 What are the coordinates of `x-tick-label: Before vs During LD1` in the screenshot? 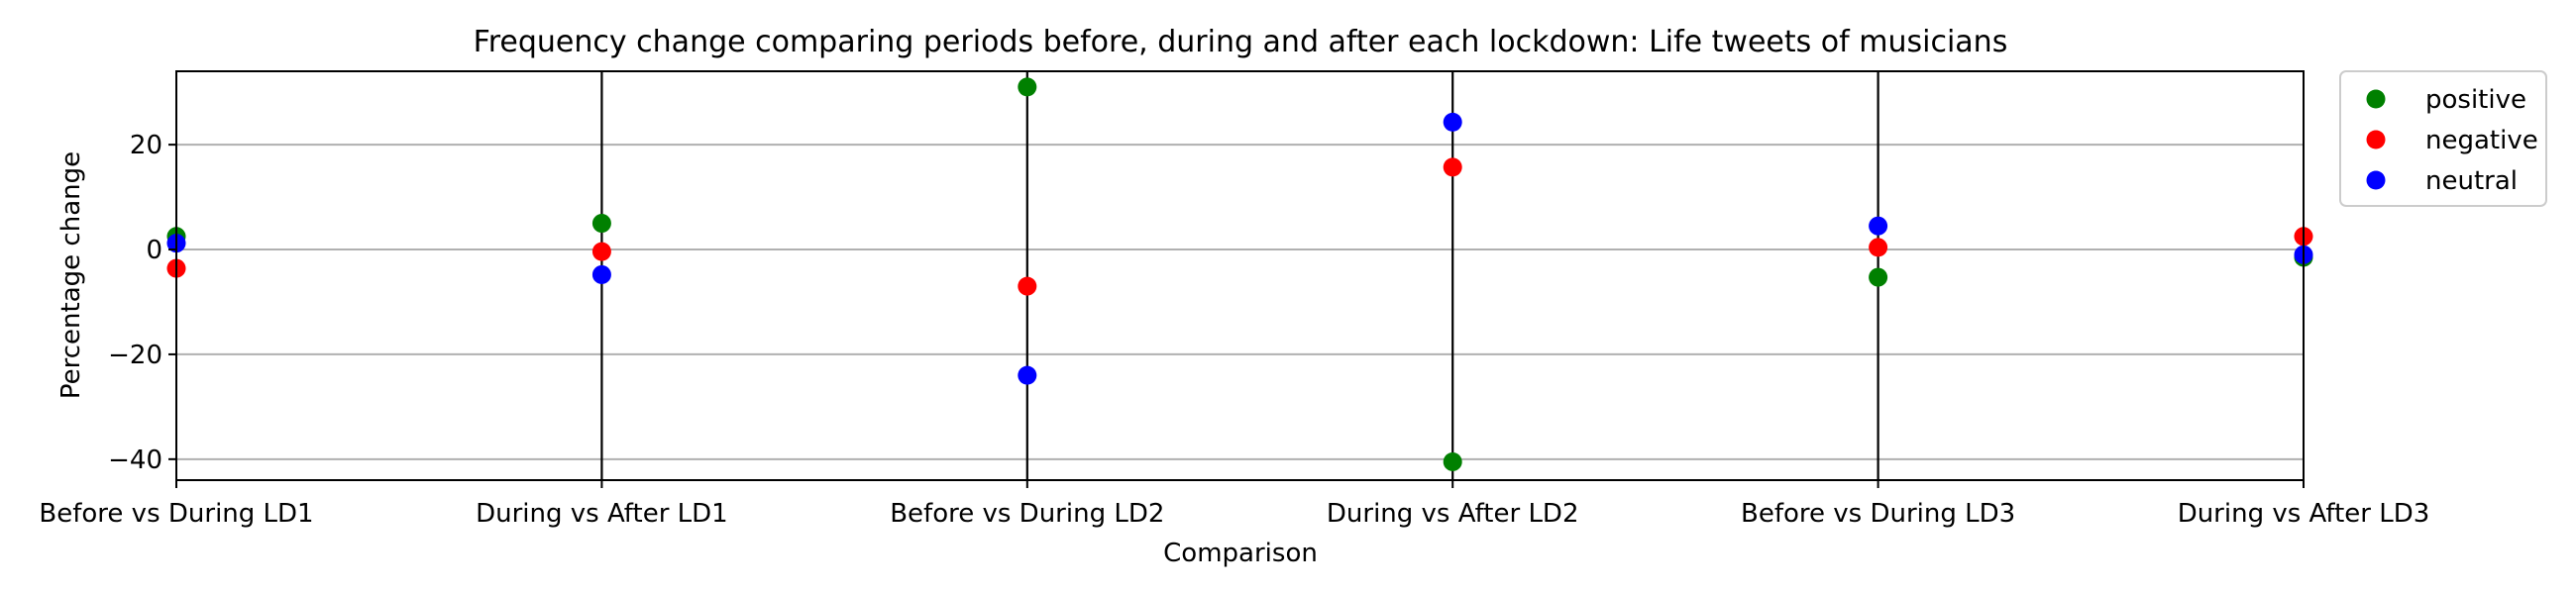 It's located at (176, 514).